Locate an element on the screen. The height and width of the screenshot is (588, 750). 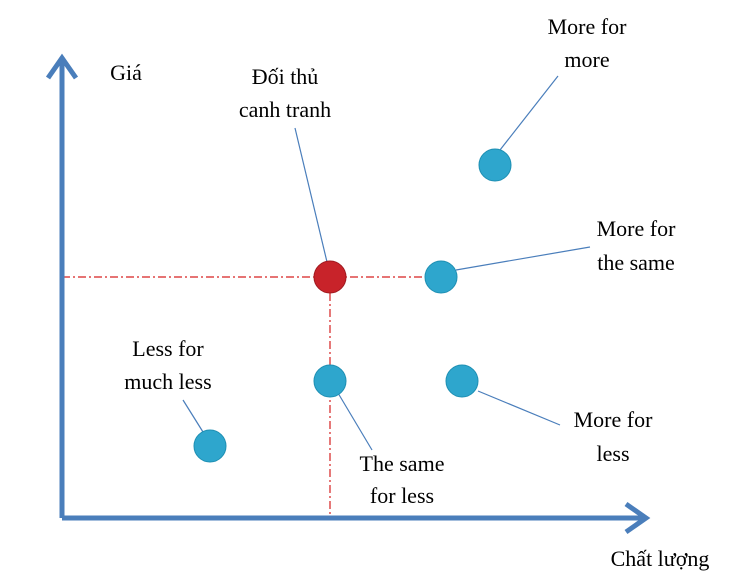
y-axis-label: Giá is located at coordinates (126, 72).